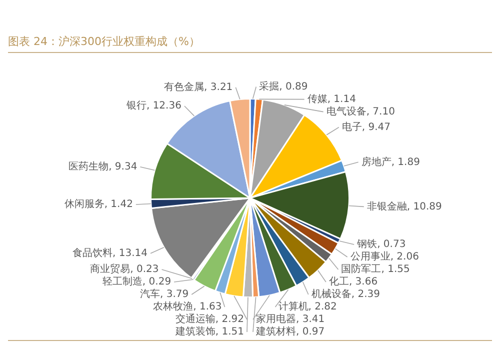  What do you see at coordinates (361, 269) in the screenshot?
I see `slice-label: 国防军工` at bounding box center [361, 269].